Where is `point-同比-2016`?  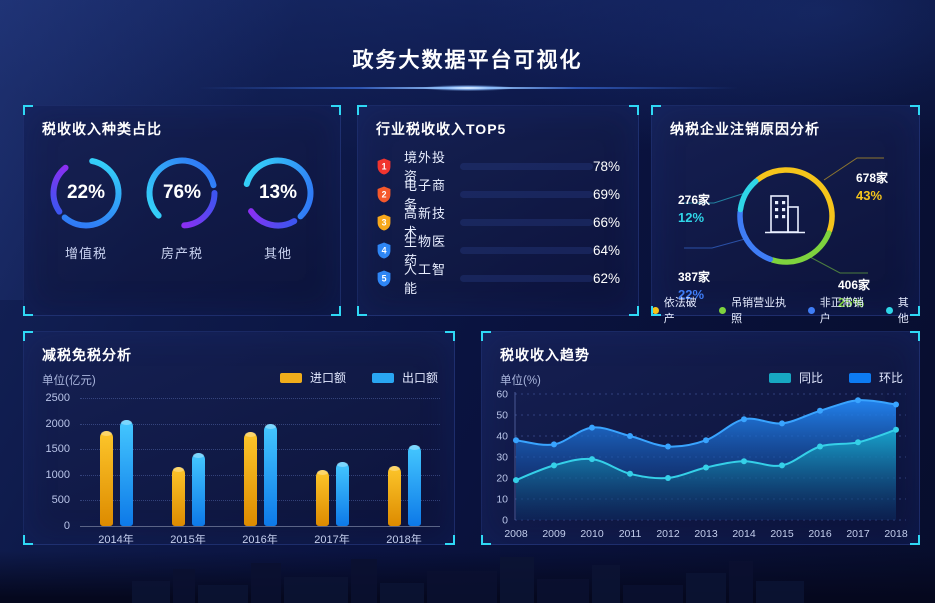 point-同比-2016 is located at coordinates (820, 446).